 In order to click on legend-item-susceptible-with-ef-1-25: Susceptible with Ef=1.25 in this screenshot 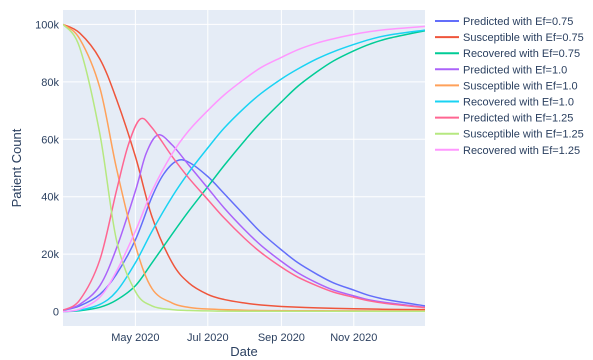, I will do `click(509, 135)`.